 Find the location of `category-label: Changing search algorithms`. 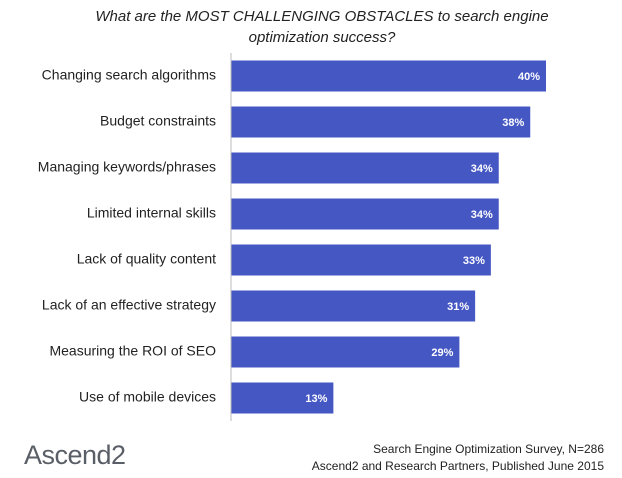

category-label: Changing search algorithms is located at coordinates (129, 75).